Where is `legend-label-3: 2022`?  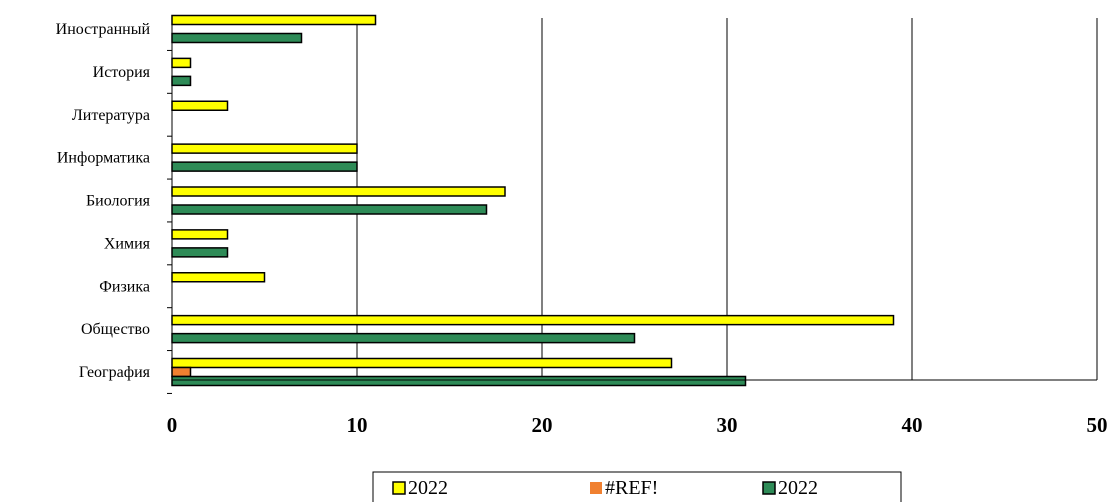 legend-label-3: 2022 is located at coordinates (798, 488).